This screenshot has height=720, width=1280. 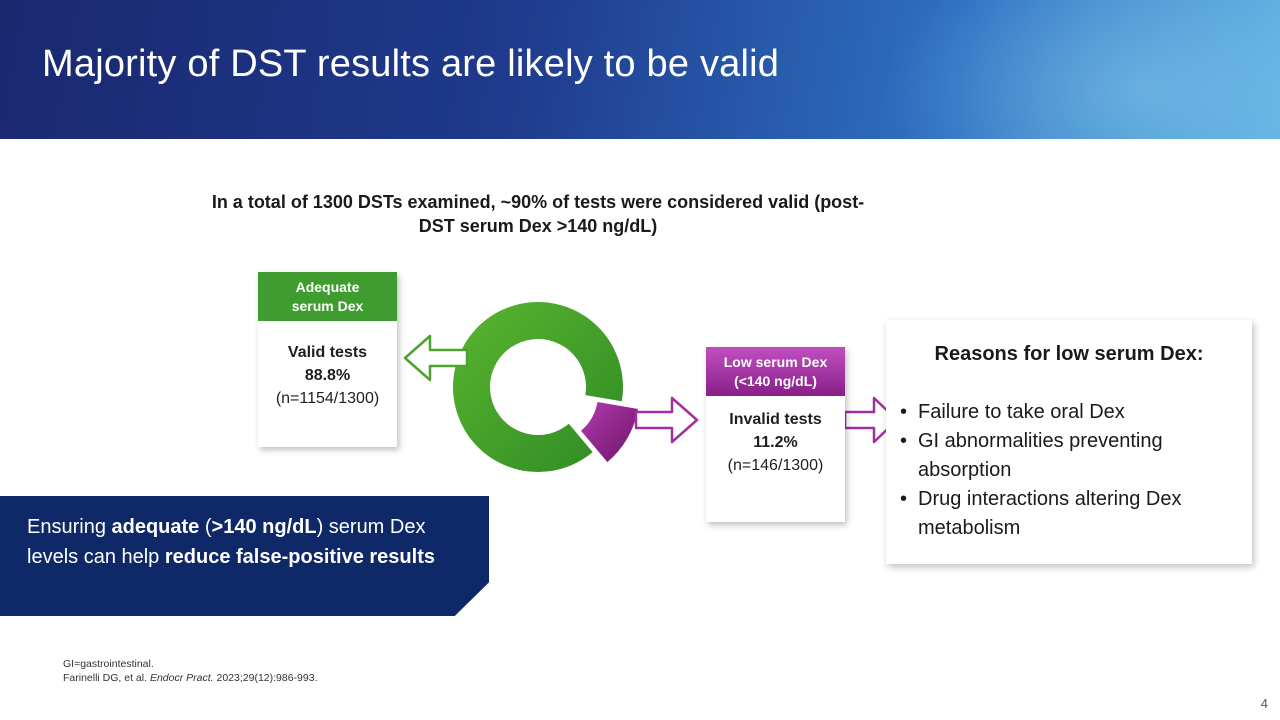 I want to click on invalid-label: Invalid tests, so click(x=775, y=419).